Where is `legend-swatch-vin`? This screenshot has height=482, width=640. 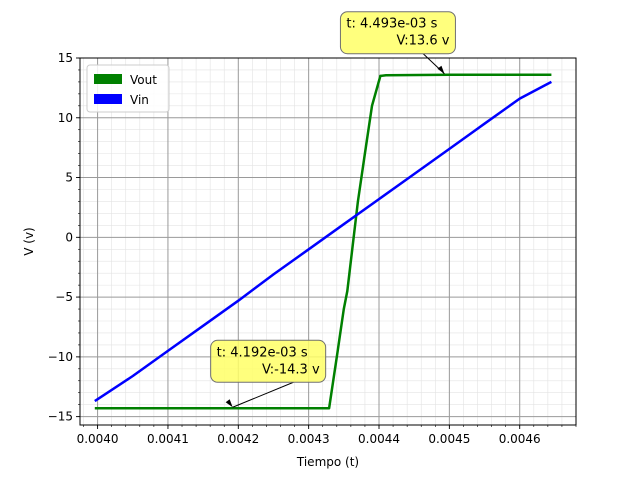
legend-swatch-vin is located at coordinates (108, 99).